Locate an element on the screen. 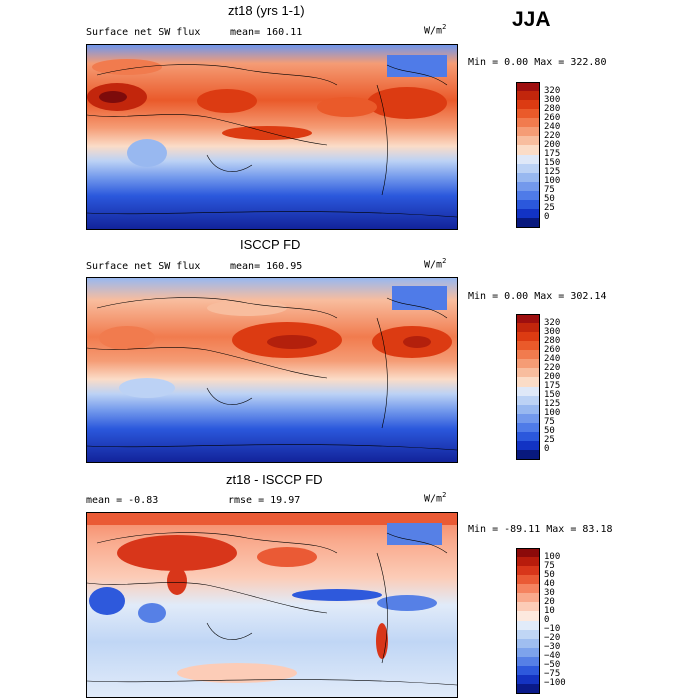  panel-2-subtitle: Surface net SW flux is located at coordinates (143, 266).